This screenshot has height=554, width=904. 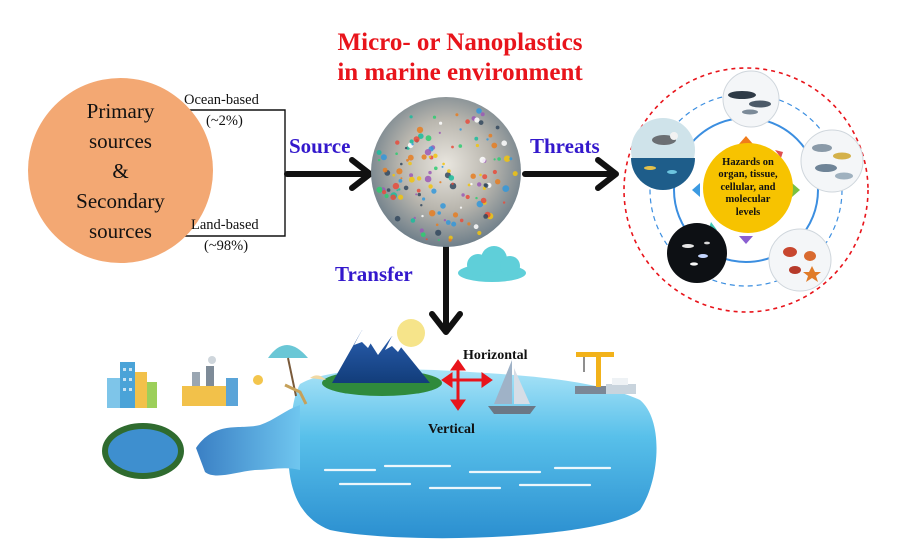 I want to click on sources-line-3: &, so click(x=120, y=170).